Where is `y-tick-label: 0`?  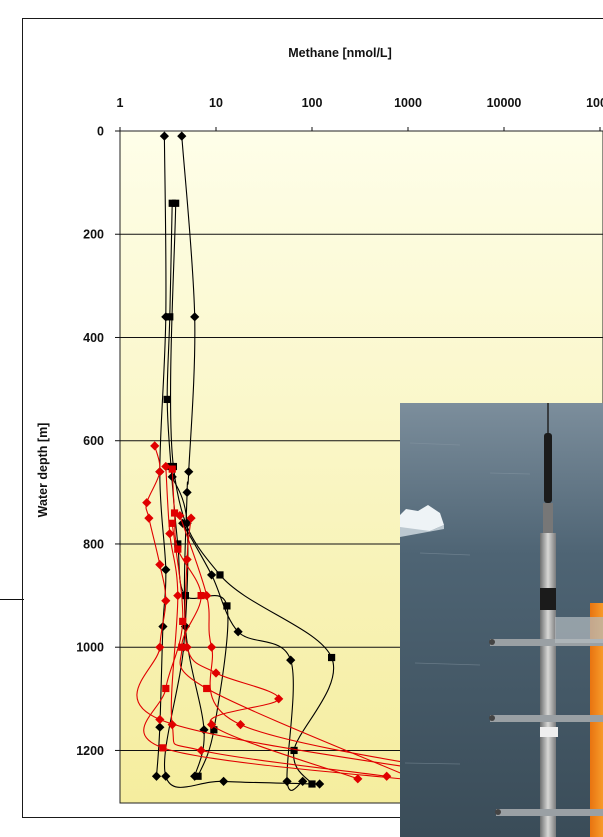 y-tick-label: 0 is located at coordinates (100, 132).